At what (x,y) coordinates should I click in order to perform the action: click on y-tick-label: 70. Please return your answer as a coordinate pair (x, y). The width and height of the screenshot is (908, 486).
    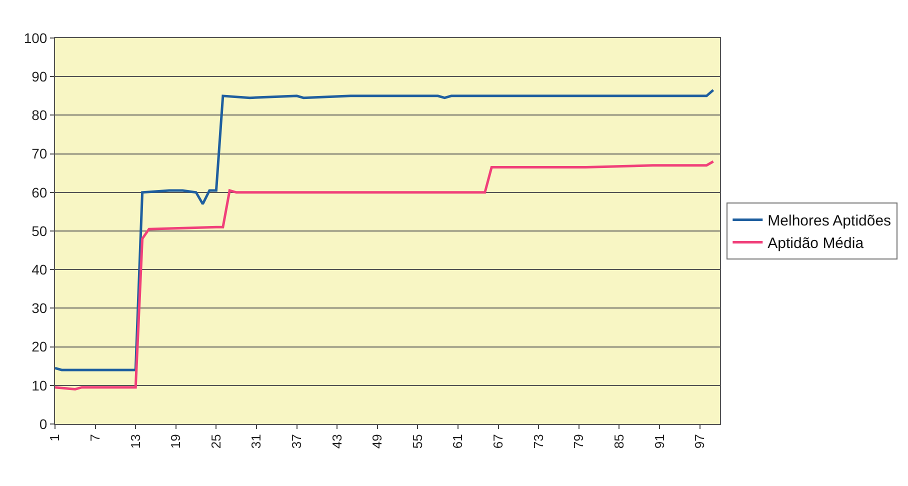
    Looking at the image, I should click on (40, 154).